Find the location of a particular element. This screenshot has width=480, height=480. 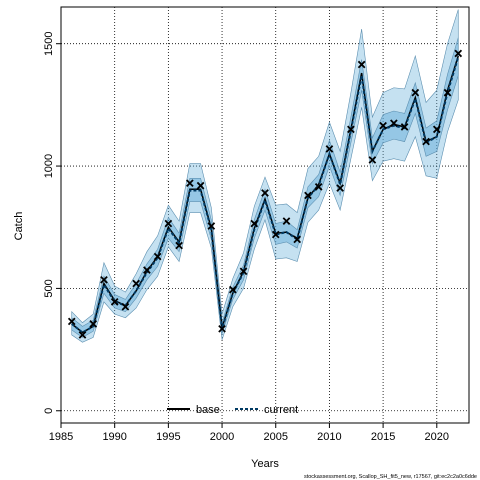

x-tick-label-2015: 2015 is located at coordinates (383, 437).